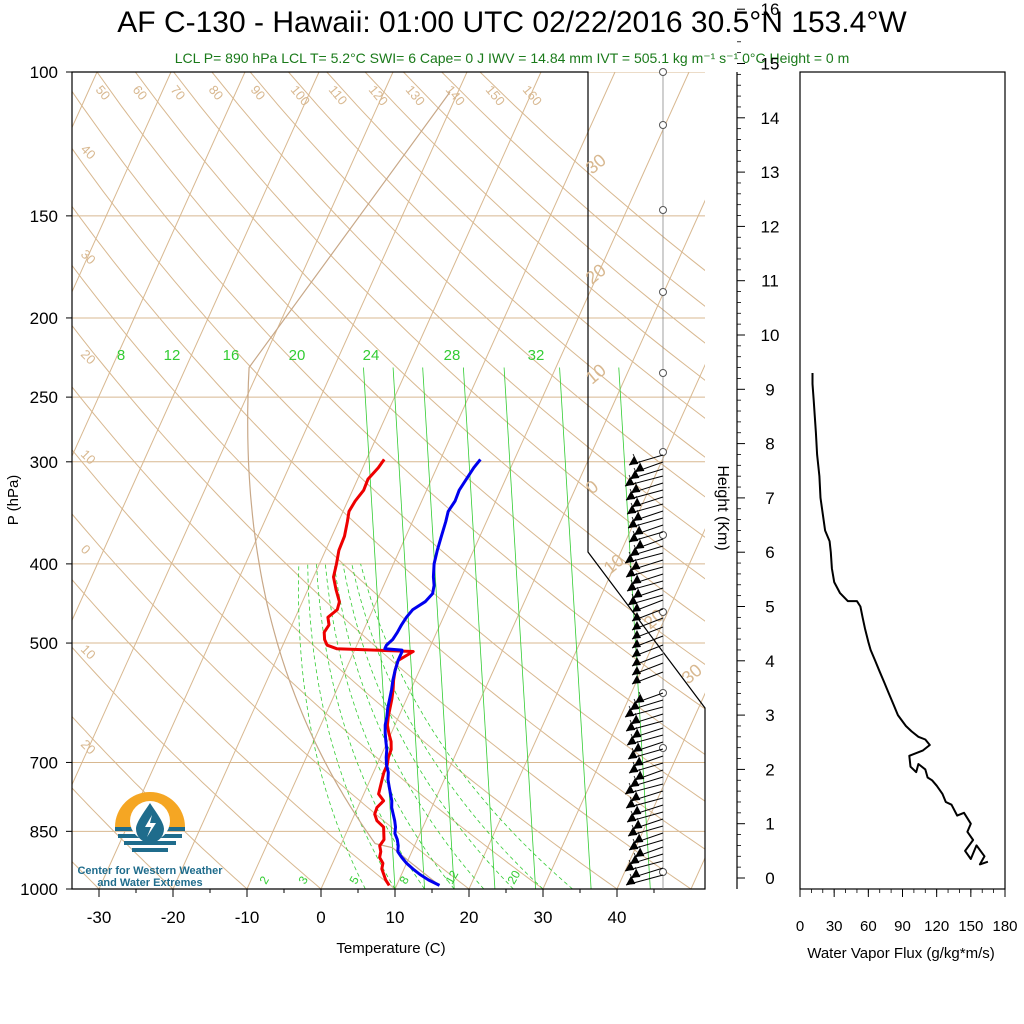  I want to click on isotherm-label: 40, so click(88, 152).